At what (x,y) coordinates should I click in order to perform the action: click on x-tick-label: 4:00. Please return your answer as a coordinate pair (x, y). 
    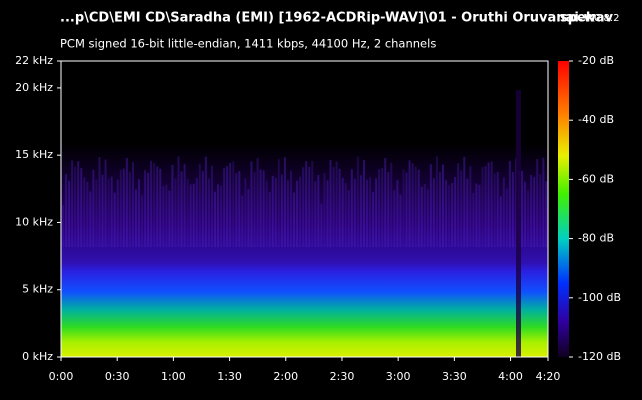
    Looking at the image, I should click on (510, 376).